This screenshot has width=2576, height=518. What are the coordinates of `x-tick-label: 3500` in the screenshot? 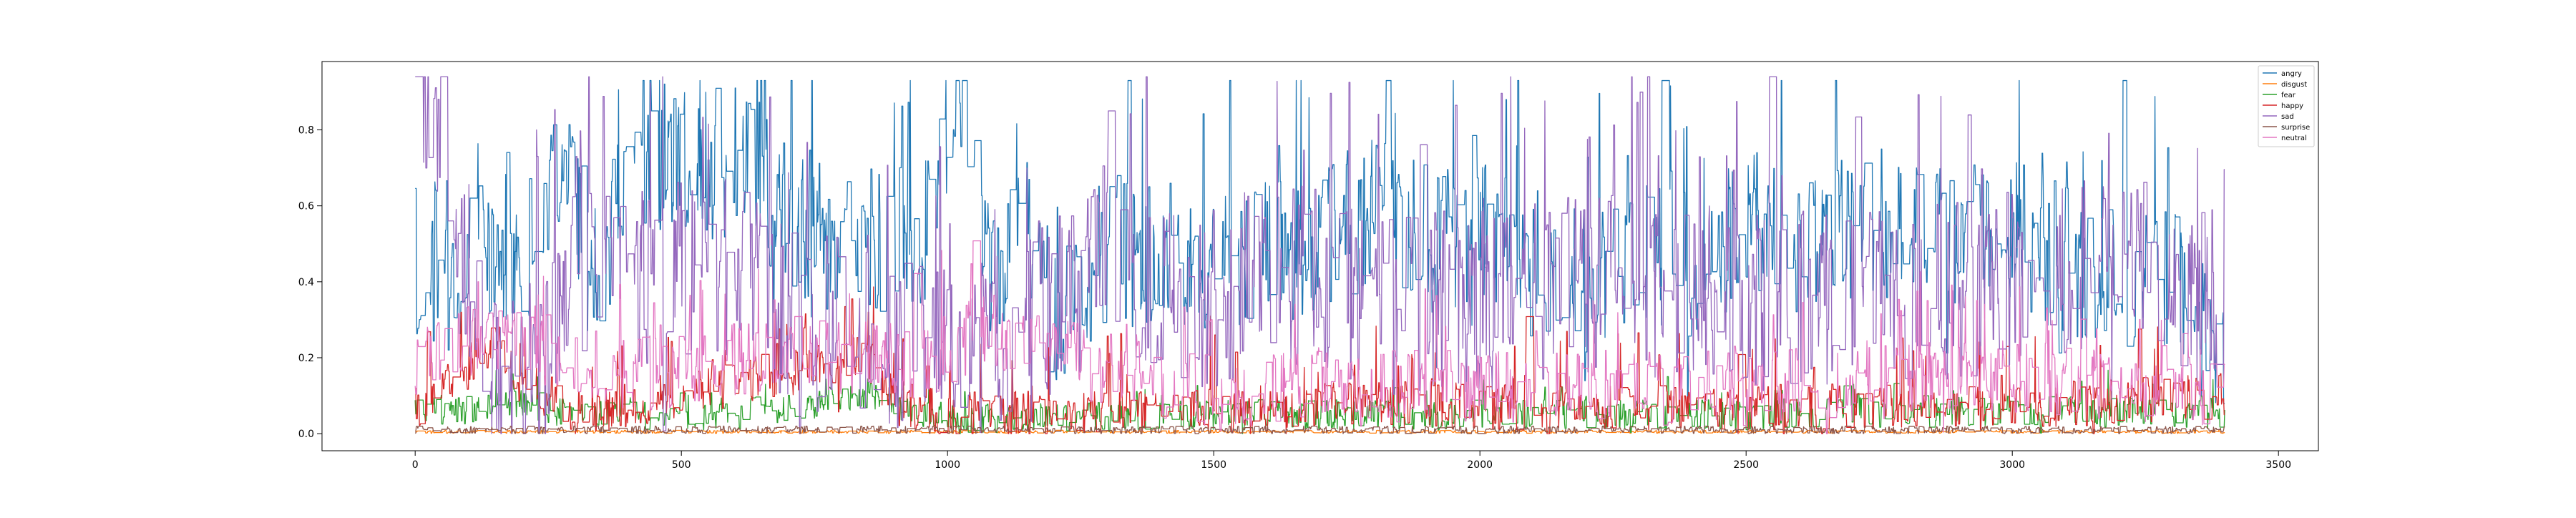 It's located at (2278, 465).